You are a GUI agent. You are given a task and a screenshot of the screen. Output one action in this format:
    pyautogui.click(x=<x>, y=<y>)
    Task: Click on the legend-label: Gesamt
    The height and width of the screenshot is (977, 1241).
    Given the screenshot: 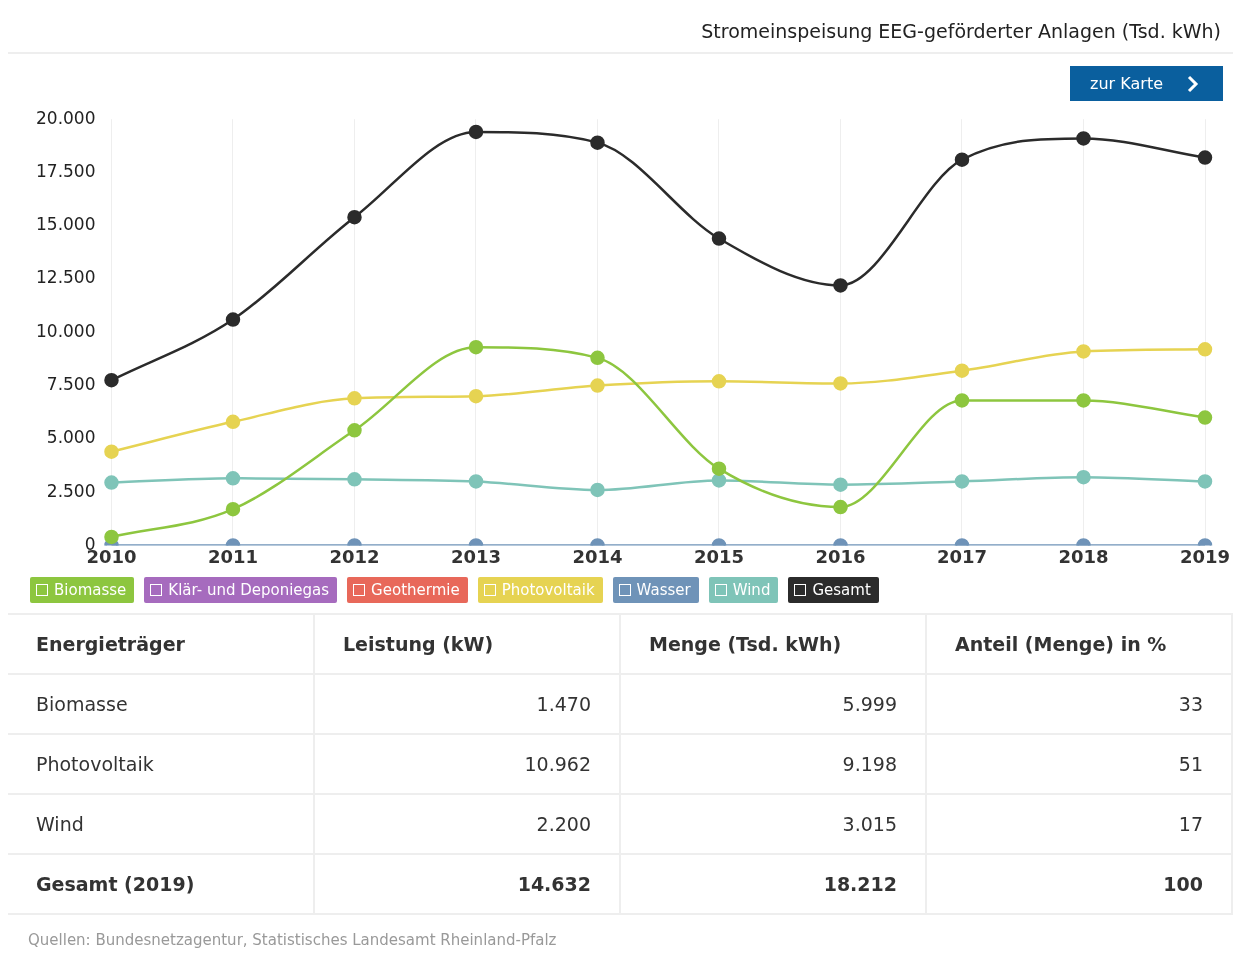 What is the action you would take?
    pyautogui.click(x=841, y=590)
    